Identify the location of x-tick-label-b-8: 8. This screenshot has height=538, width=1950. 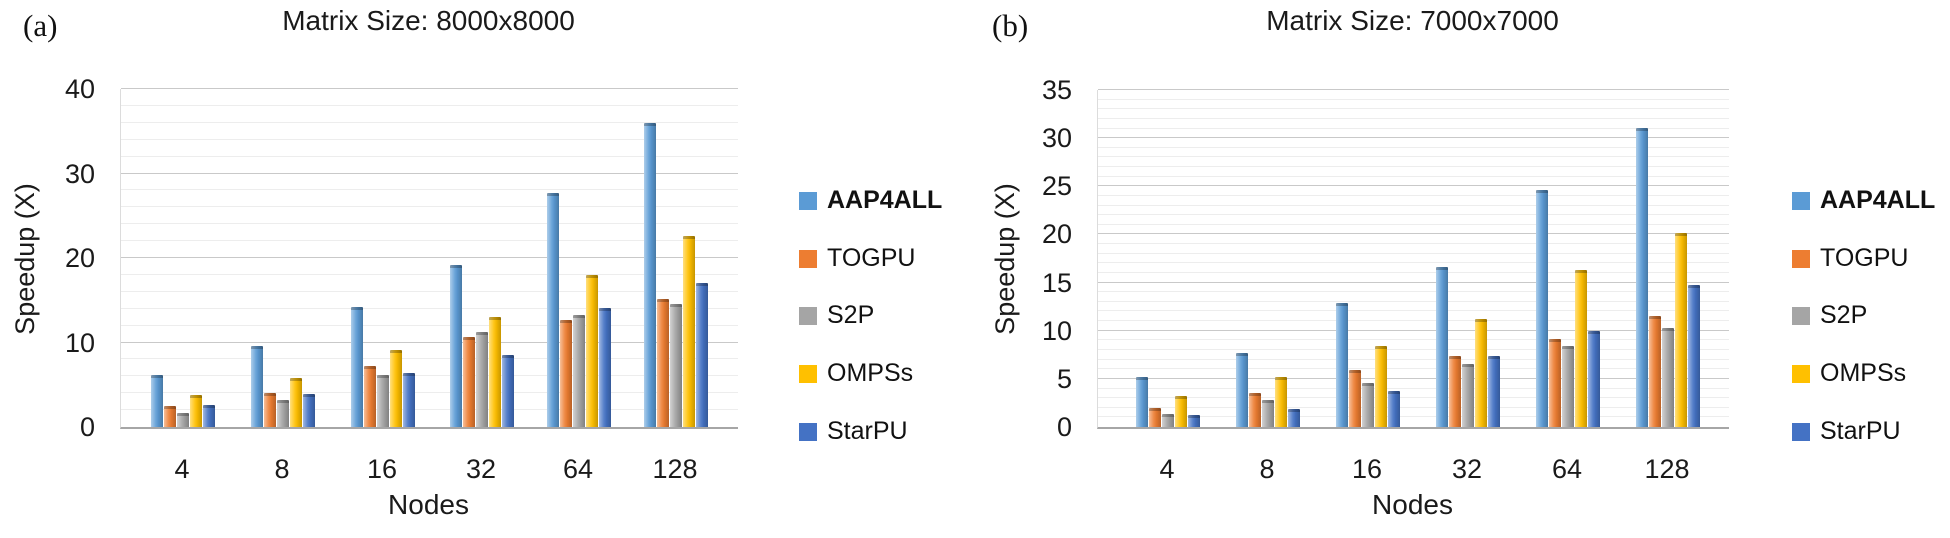
(1267, 469).